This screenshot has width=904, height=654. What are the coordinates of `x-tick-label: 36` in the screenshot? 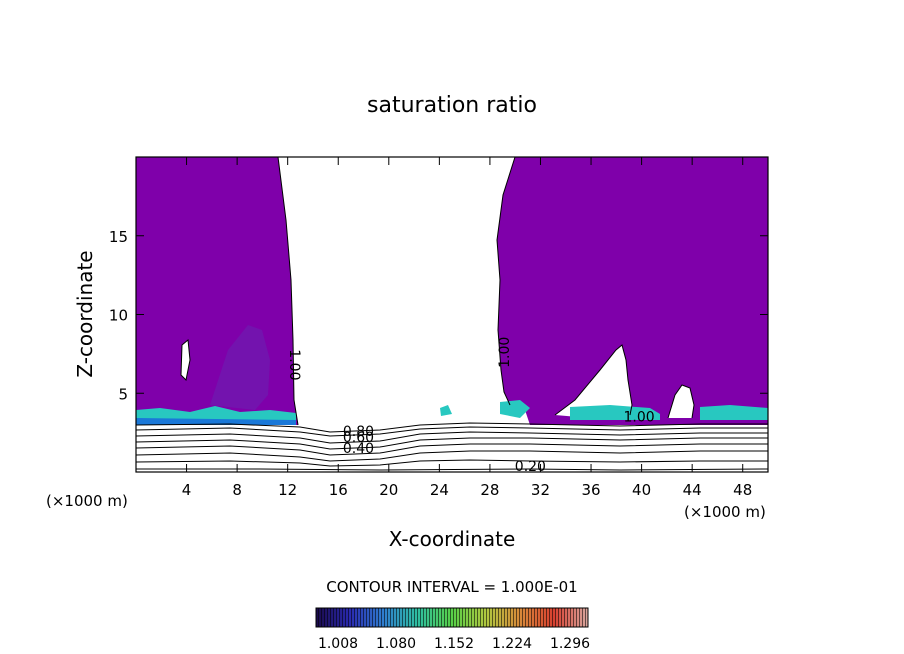 It's located at (590, 490).